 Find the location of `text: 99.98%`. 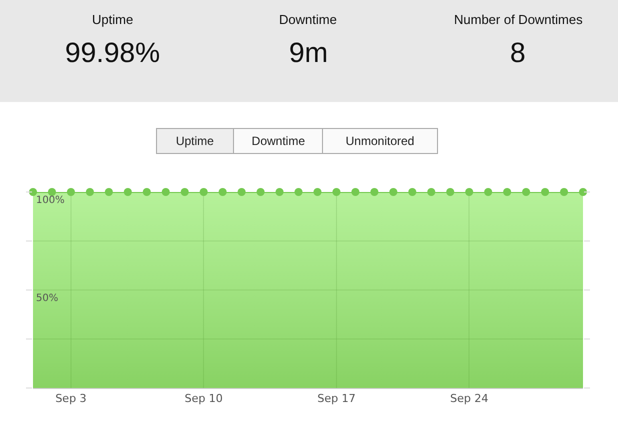

text: 99.98% is located at coordinates (112, 52).